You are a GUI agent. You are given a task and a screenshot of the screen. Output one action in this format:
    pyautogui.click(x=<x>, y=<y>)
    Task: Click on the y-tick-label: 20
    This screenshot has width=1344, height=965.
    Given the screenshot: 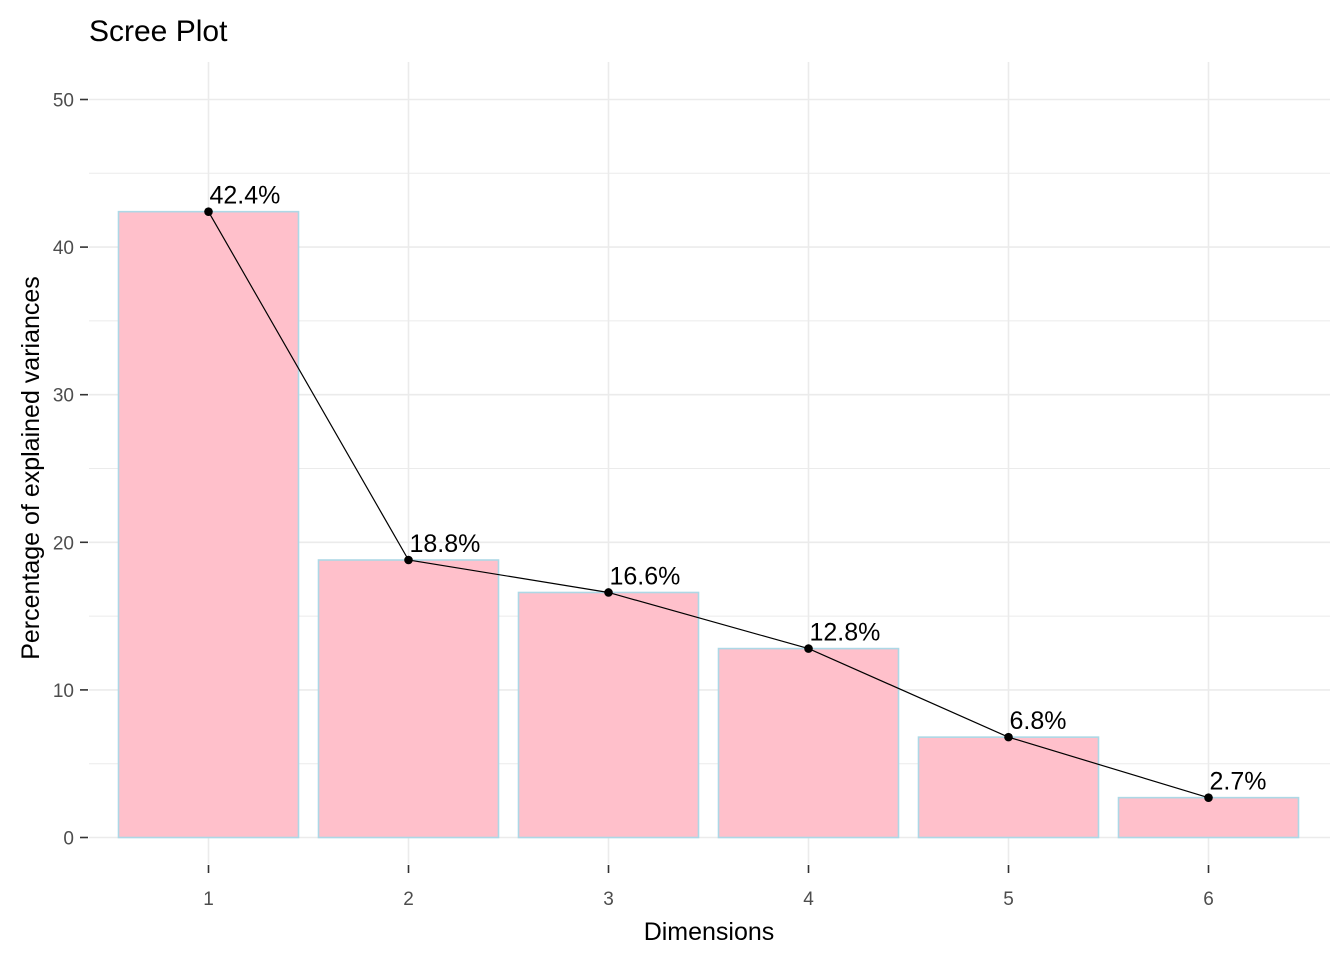 What is the action you would take?
    pyautogui.click(x=63, y=543)
    